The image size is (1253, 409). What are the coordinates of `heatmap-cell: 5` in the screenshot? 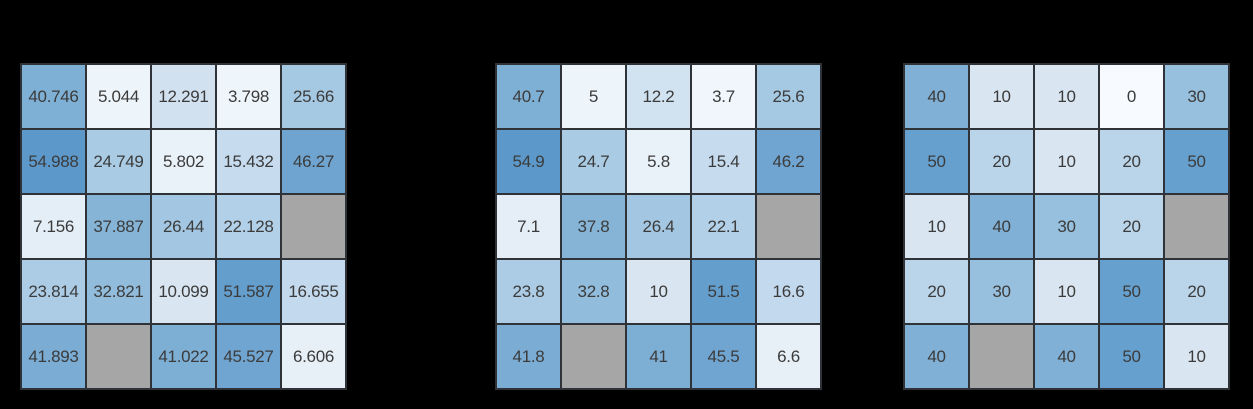 It's located at (593, 96).